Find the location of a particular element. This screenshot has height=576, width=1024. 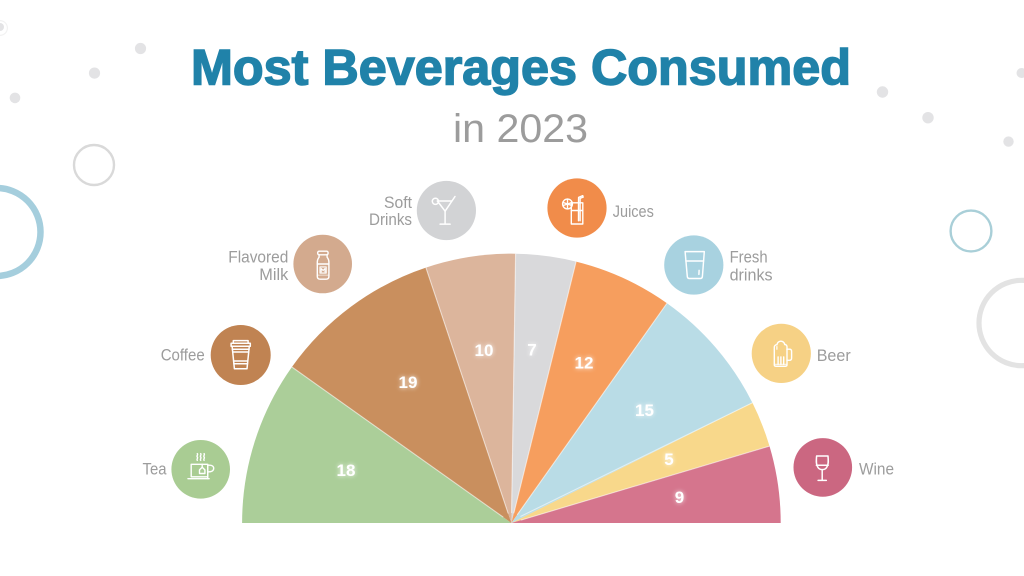

svg-text: 15 is located at coordinates (644, 410).